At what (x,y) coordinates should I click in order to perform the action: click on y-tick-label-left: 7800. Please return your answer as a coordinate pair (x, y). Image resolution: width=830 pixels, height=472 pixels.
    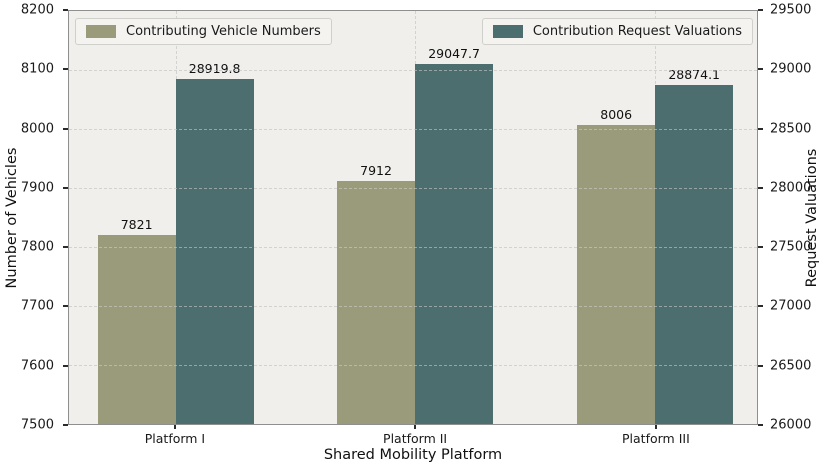
    Looking at the image, I should click on (37, 247).